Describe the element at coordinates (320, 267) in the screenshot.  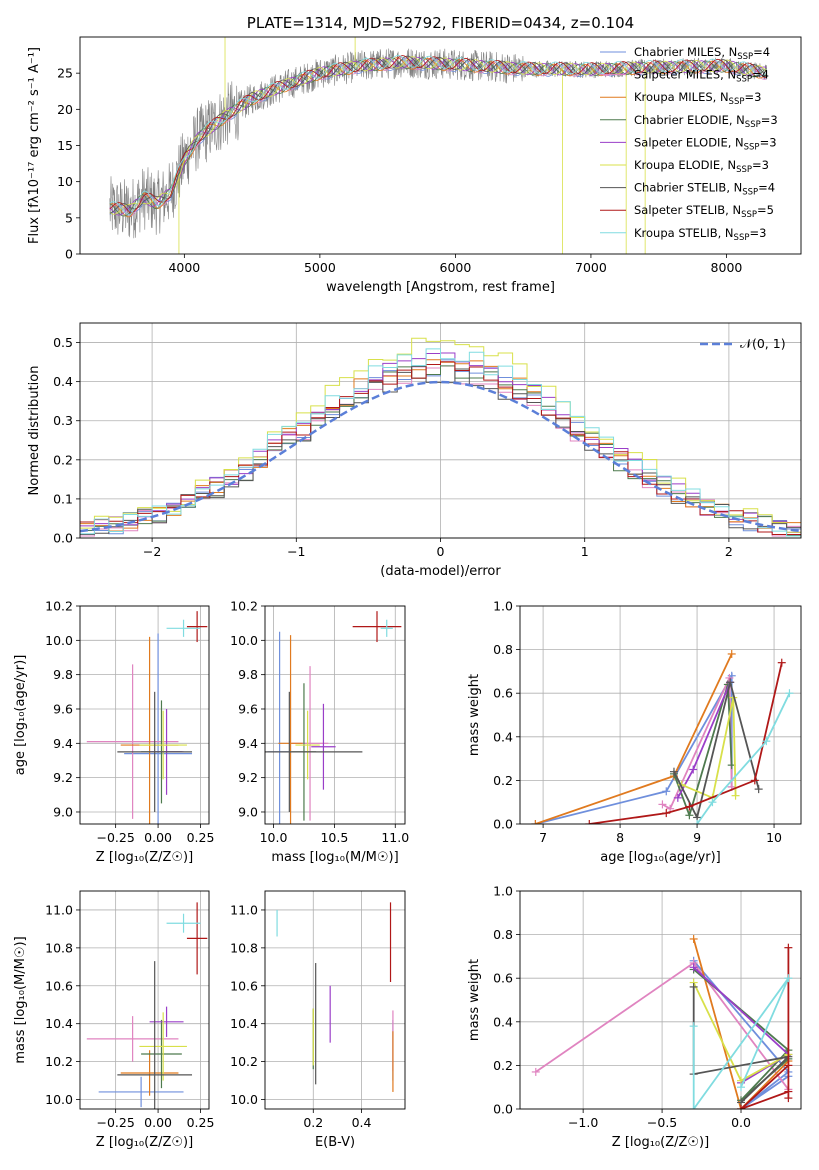
I see `x-tick-label: 5000` at that location.